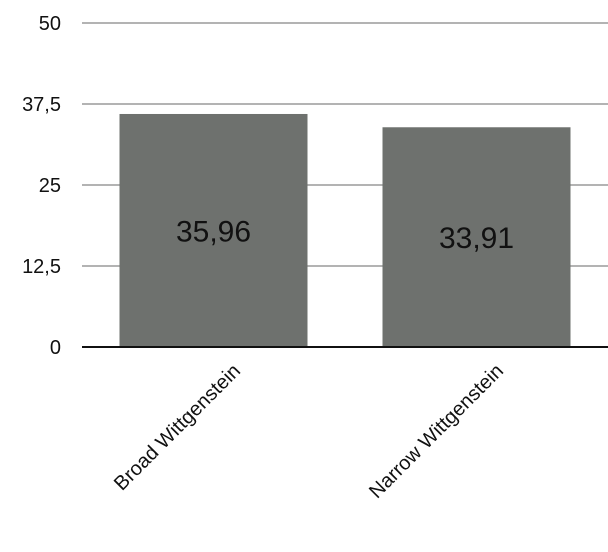 The height and width of the screenshot is (552, 608). Describe the element at coordinates (436, 431) in the screenshot. I see `x-tick-label: Narrow Wittgenstein` at that location.